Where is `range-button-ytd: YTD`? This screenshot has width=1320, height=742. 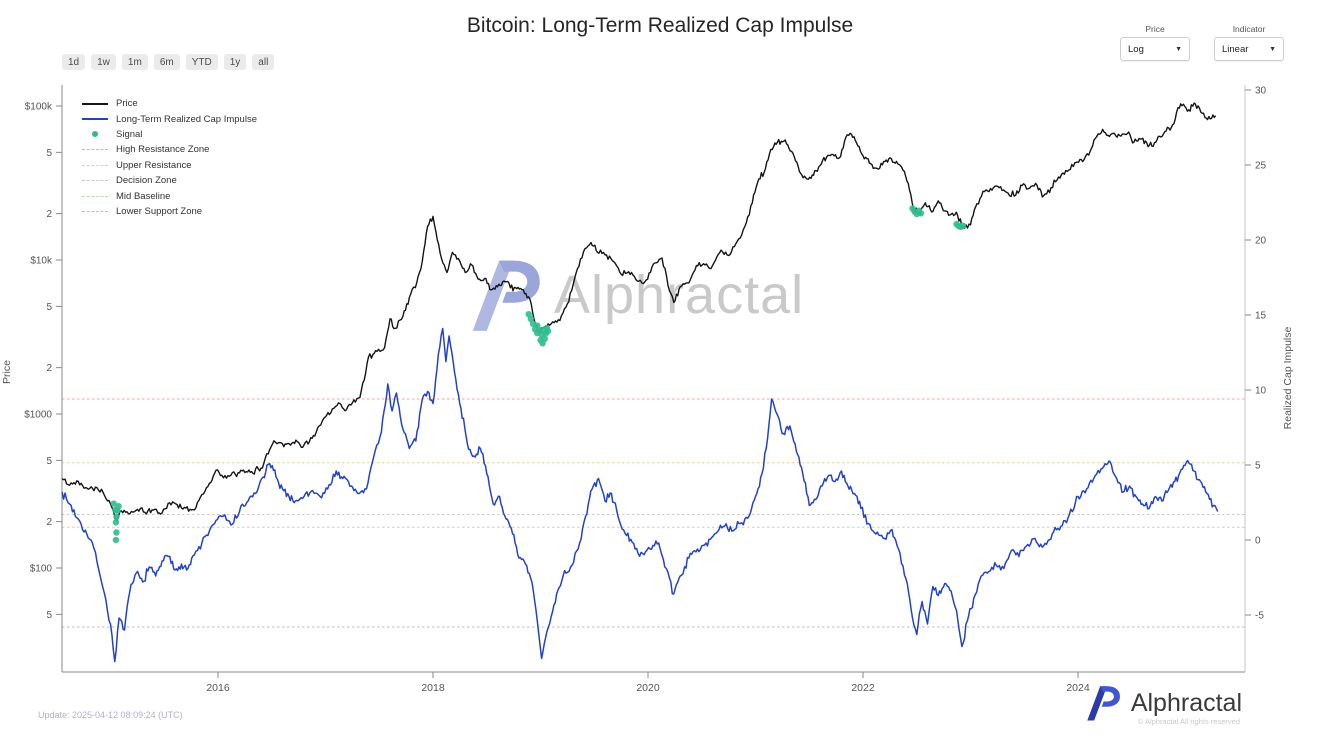 range-button-ytd: YTD is located at coordinates (201, 62).